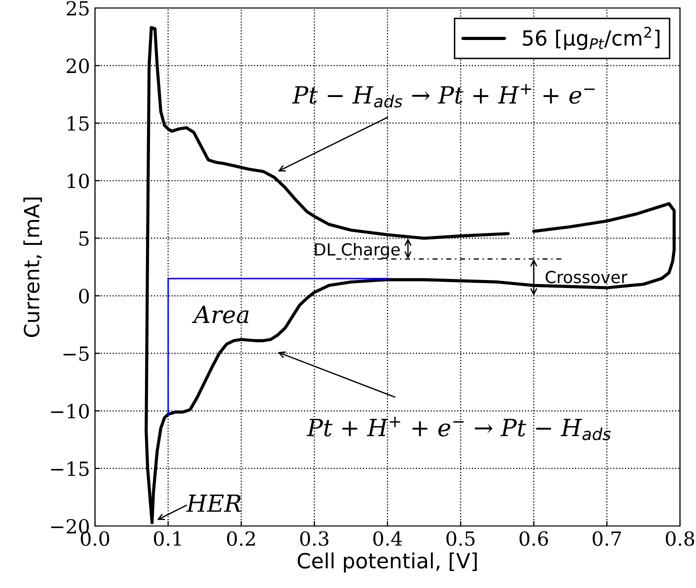  I want to click on y-tick-label: 20, so click(77, 66).